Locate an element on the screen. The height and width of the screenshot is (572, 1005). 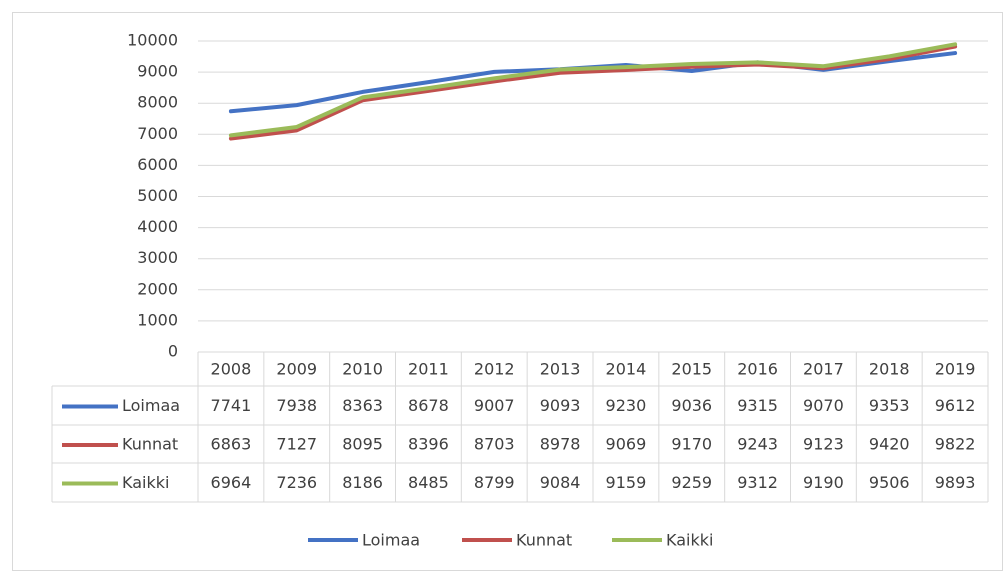
table-value: 6863 is located at coordinates (231, 444).